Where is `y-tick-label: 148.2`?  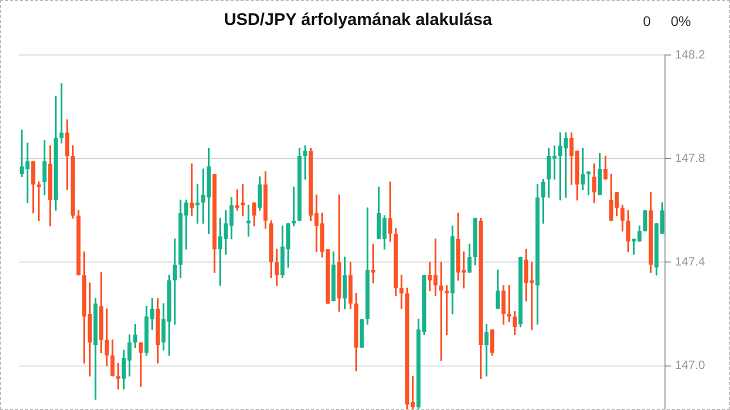
y-tick-label: 148.2 is located at coordinates (690, 54).